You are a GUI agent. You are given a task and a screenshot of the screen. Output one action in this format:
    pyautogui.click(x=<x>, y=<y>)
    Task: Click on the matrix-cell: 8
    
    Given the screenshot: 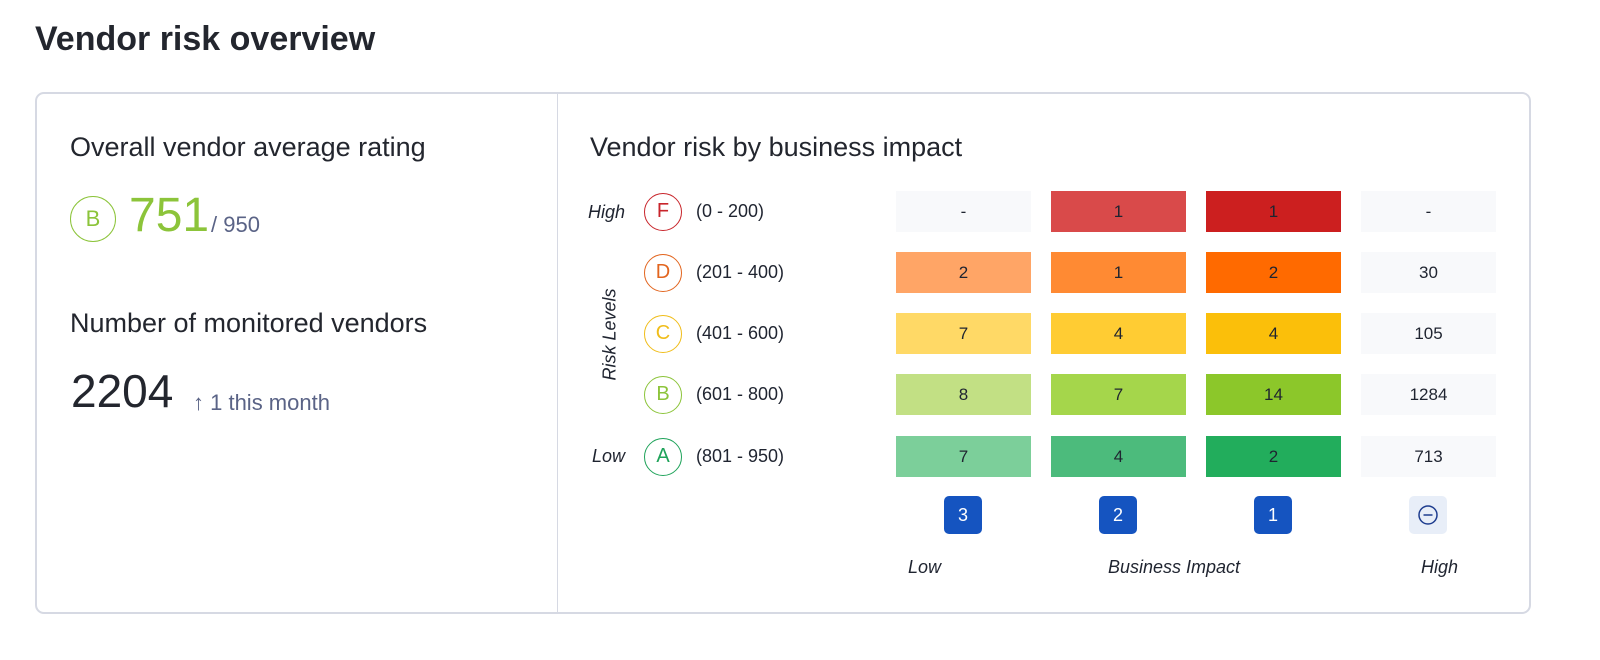 What is the action you would take?
    pyautogui.click(x=963, y=394)
    